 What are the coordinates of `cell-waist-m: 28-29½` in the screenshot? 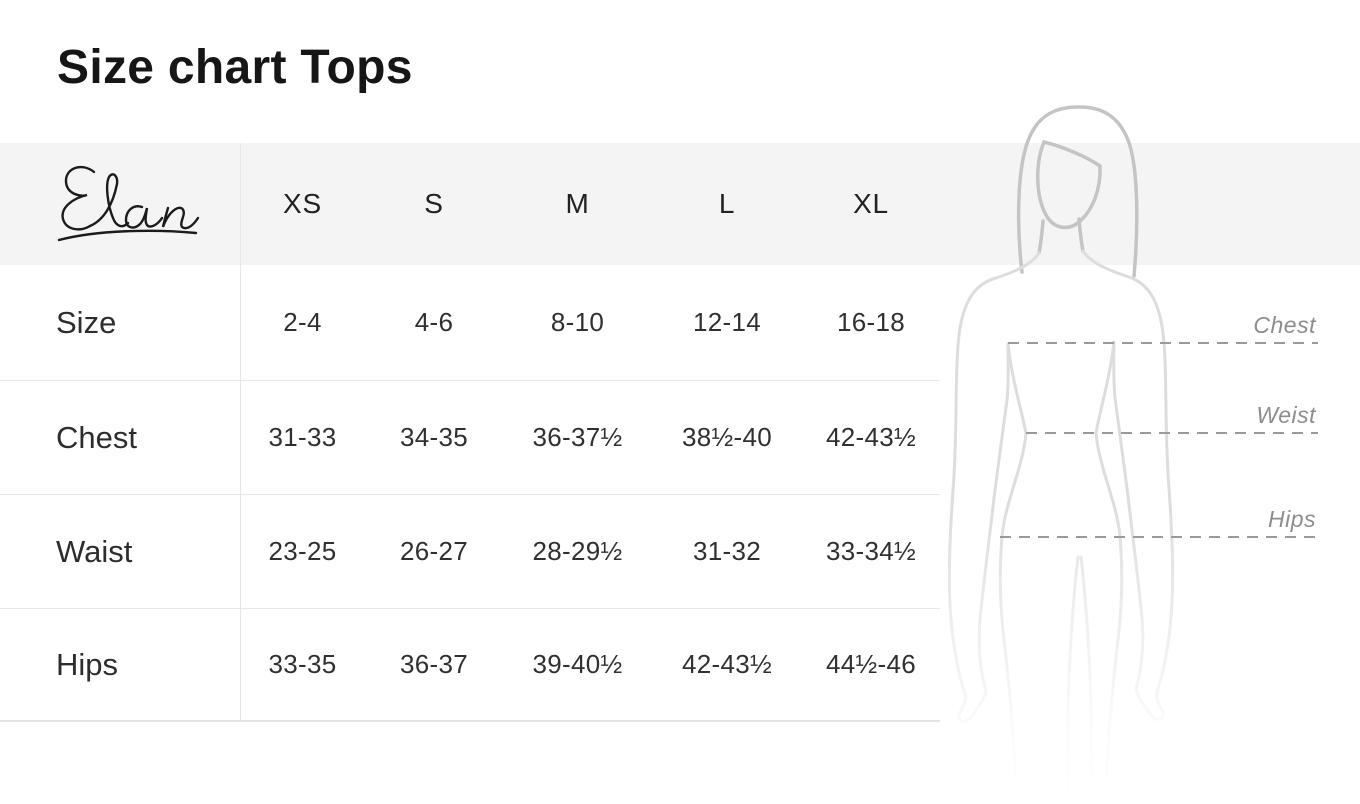 It's located at (577, 551).